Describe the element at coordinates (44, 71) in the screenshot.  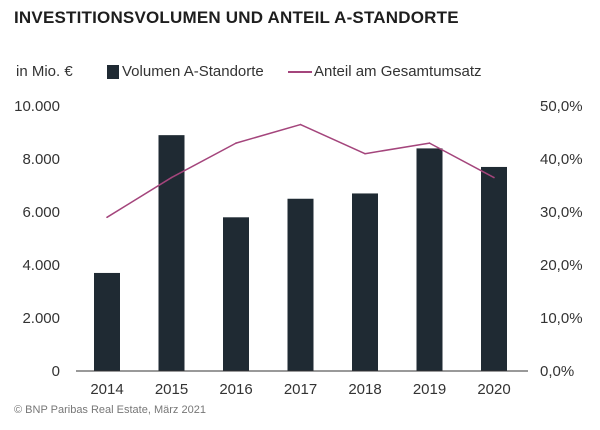
I see `y-axis-unit-label: in Mio. €` at that location.